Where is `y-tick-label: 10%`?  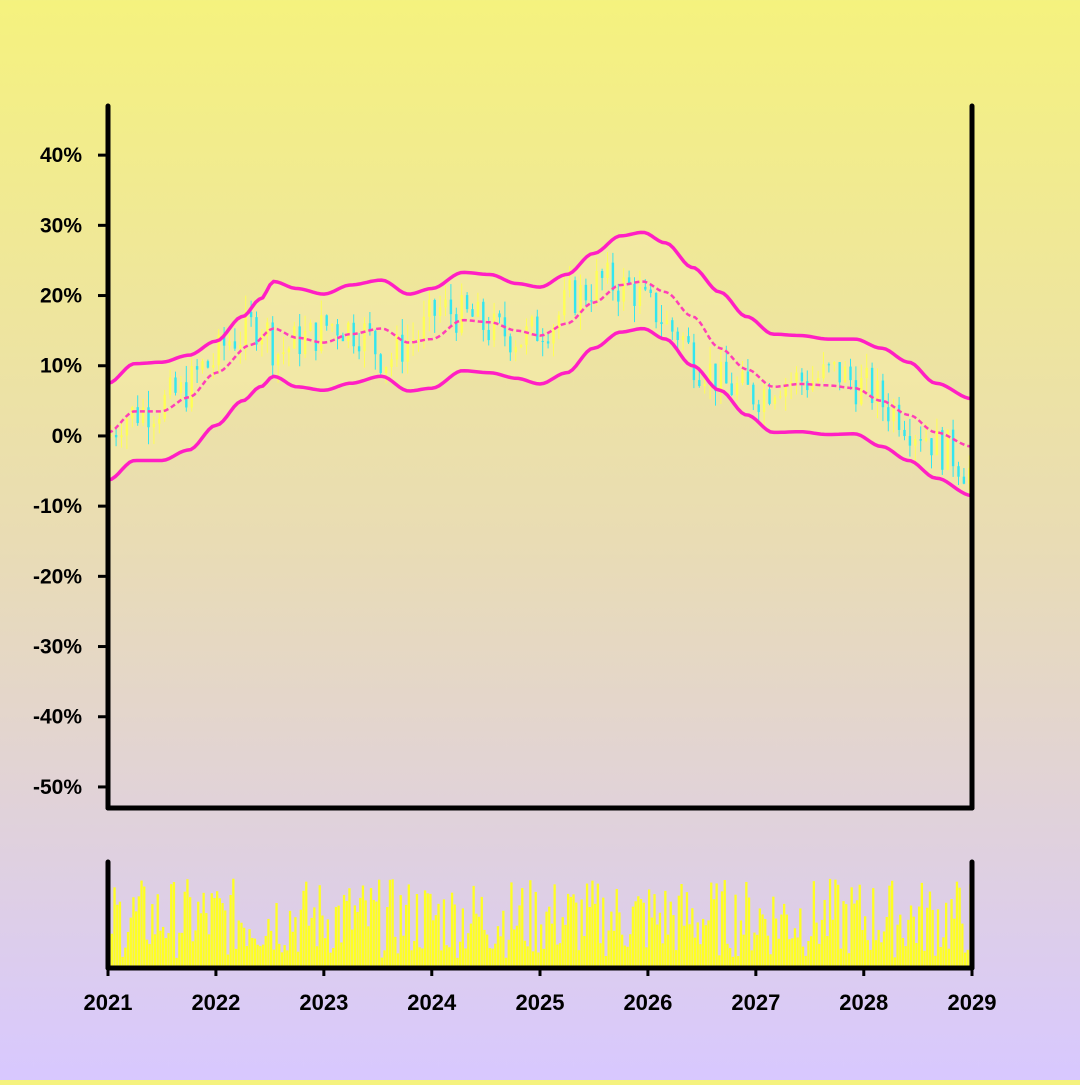 y-tick-label: 10% is located at coordinates (61, 366).